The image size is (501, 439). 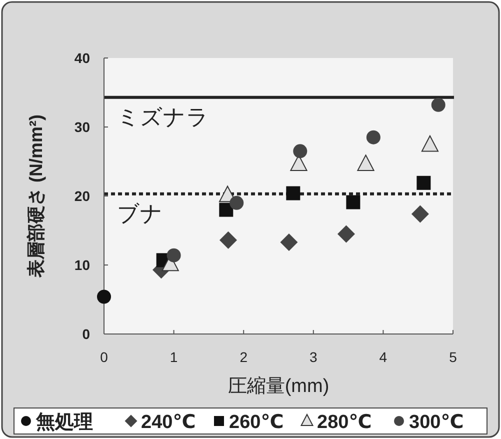 What do you see at coordinates (140, 213) in the screenshot?
I see `ref-line-label: ブナ` at bounding box center [140, 213].